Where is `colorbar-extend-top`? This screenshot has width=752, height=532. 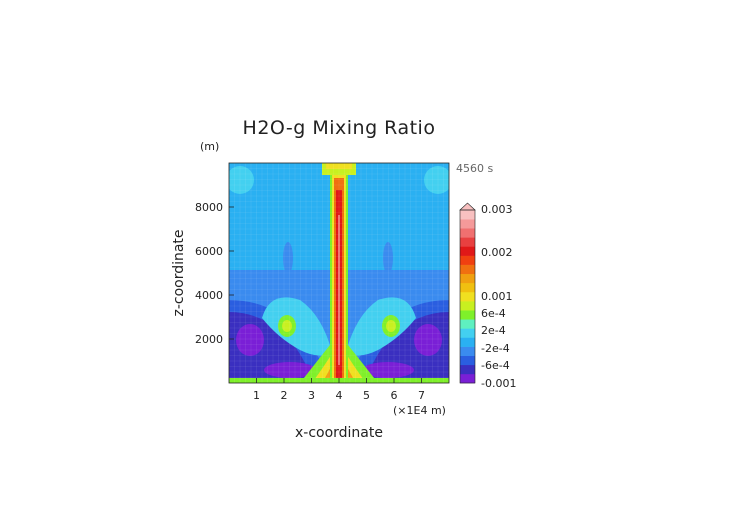
colorbar-extend-top is located at coordinates (467, 206).